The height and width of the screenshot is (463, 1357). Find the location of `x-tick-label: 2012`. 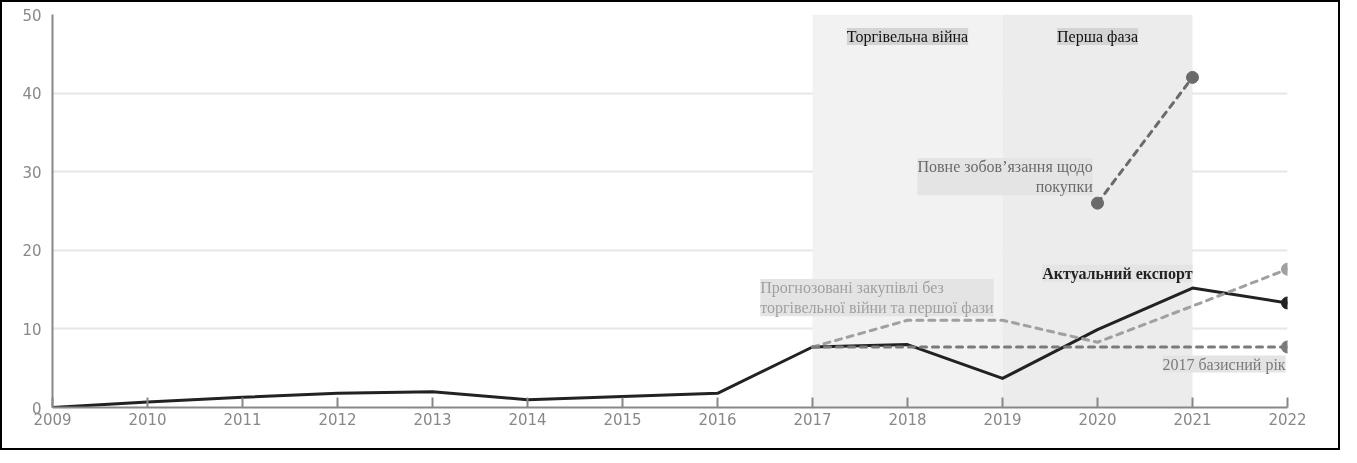

x-tick-label: 2012 is located at coordinates (337, 419).